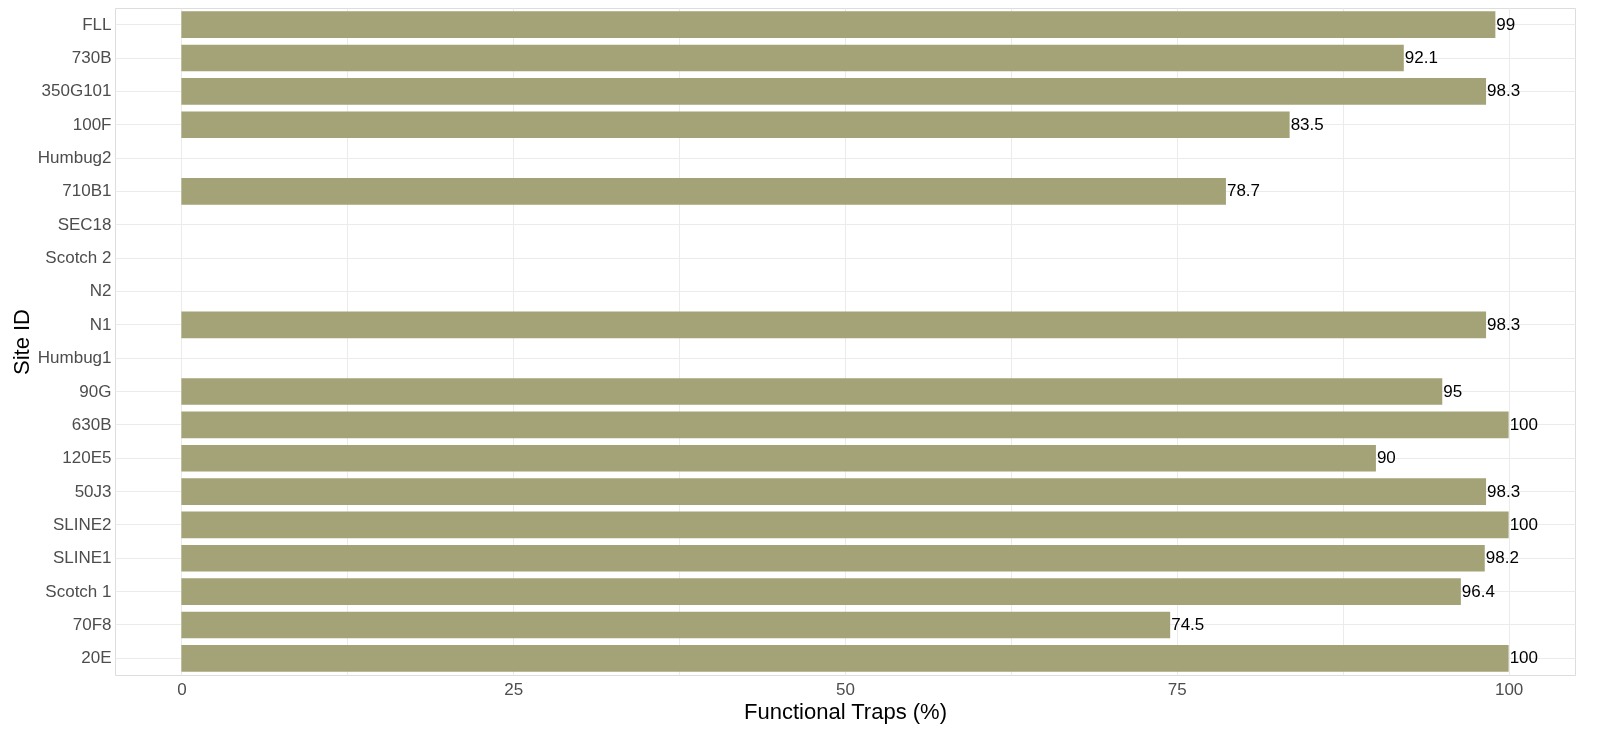 The width and height of the screenshot is (1610, 737). Describe the element at coordinates (21, 342) in the screenshot. I see `y-axis-title: Site ID` at that location.